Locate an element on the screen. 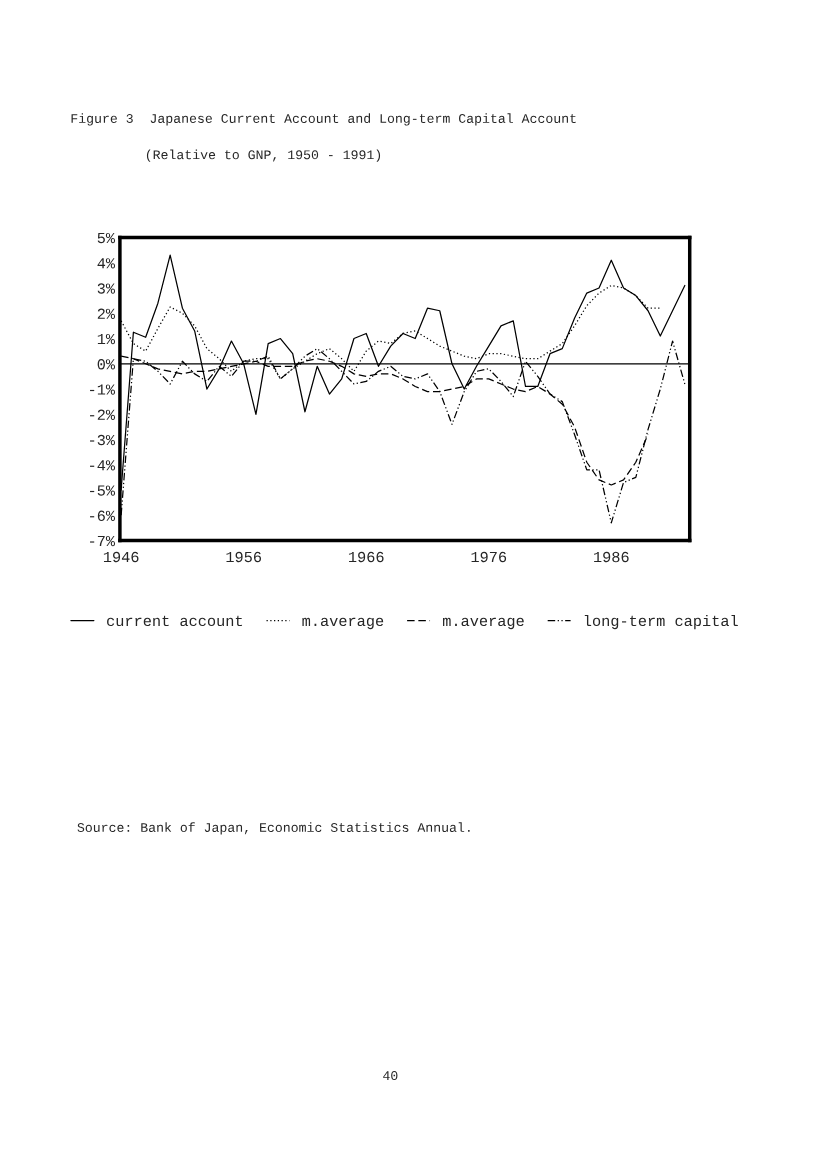 The width and height of the screenshot is (827, 1170). y-tick-label: -2% is located at coordinates (103, 414).